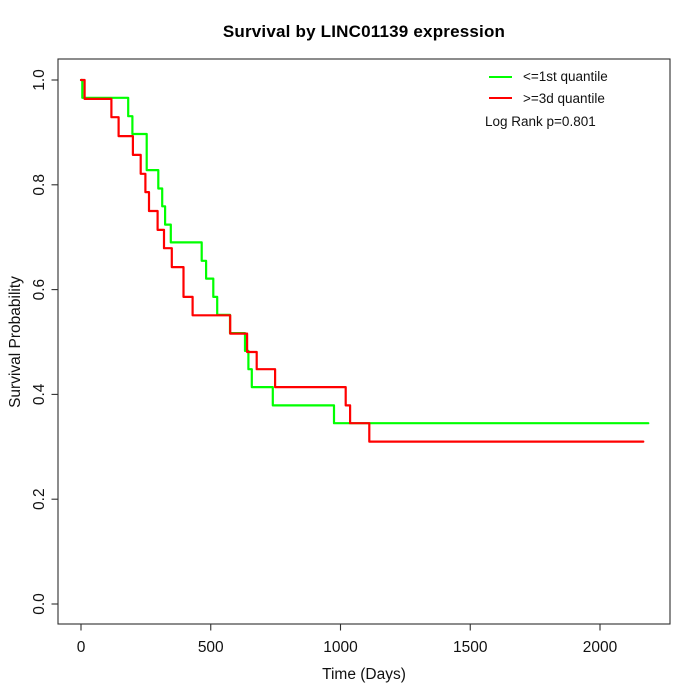  What do you see at coordinates (39, 290) in the screenshot?
I see `y-tick-label: 0.6` at bounding box center [39, 290].